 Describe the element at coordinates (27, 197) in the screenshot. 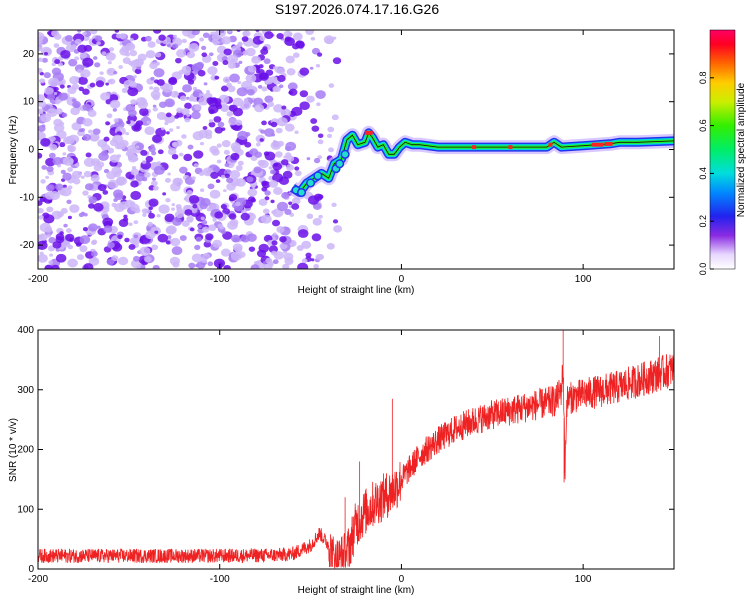

I see `y-tick-label: -10` at that location.